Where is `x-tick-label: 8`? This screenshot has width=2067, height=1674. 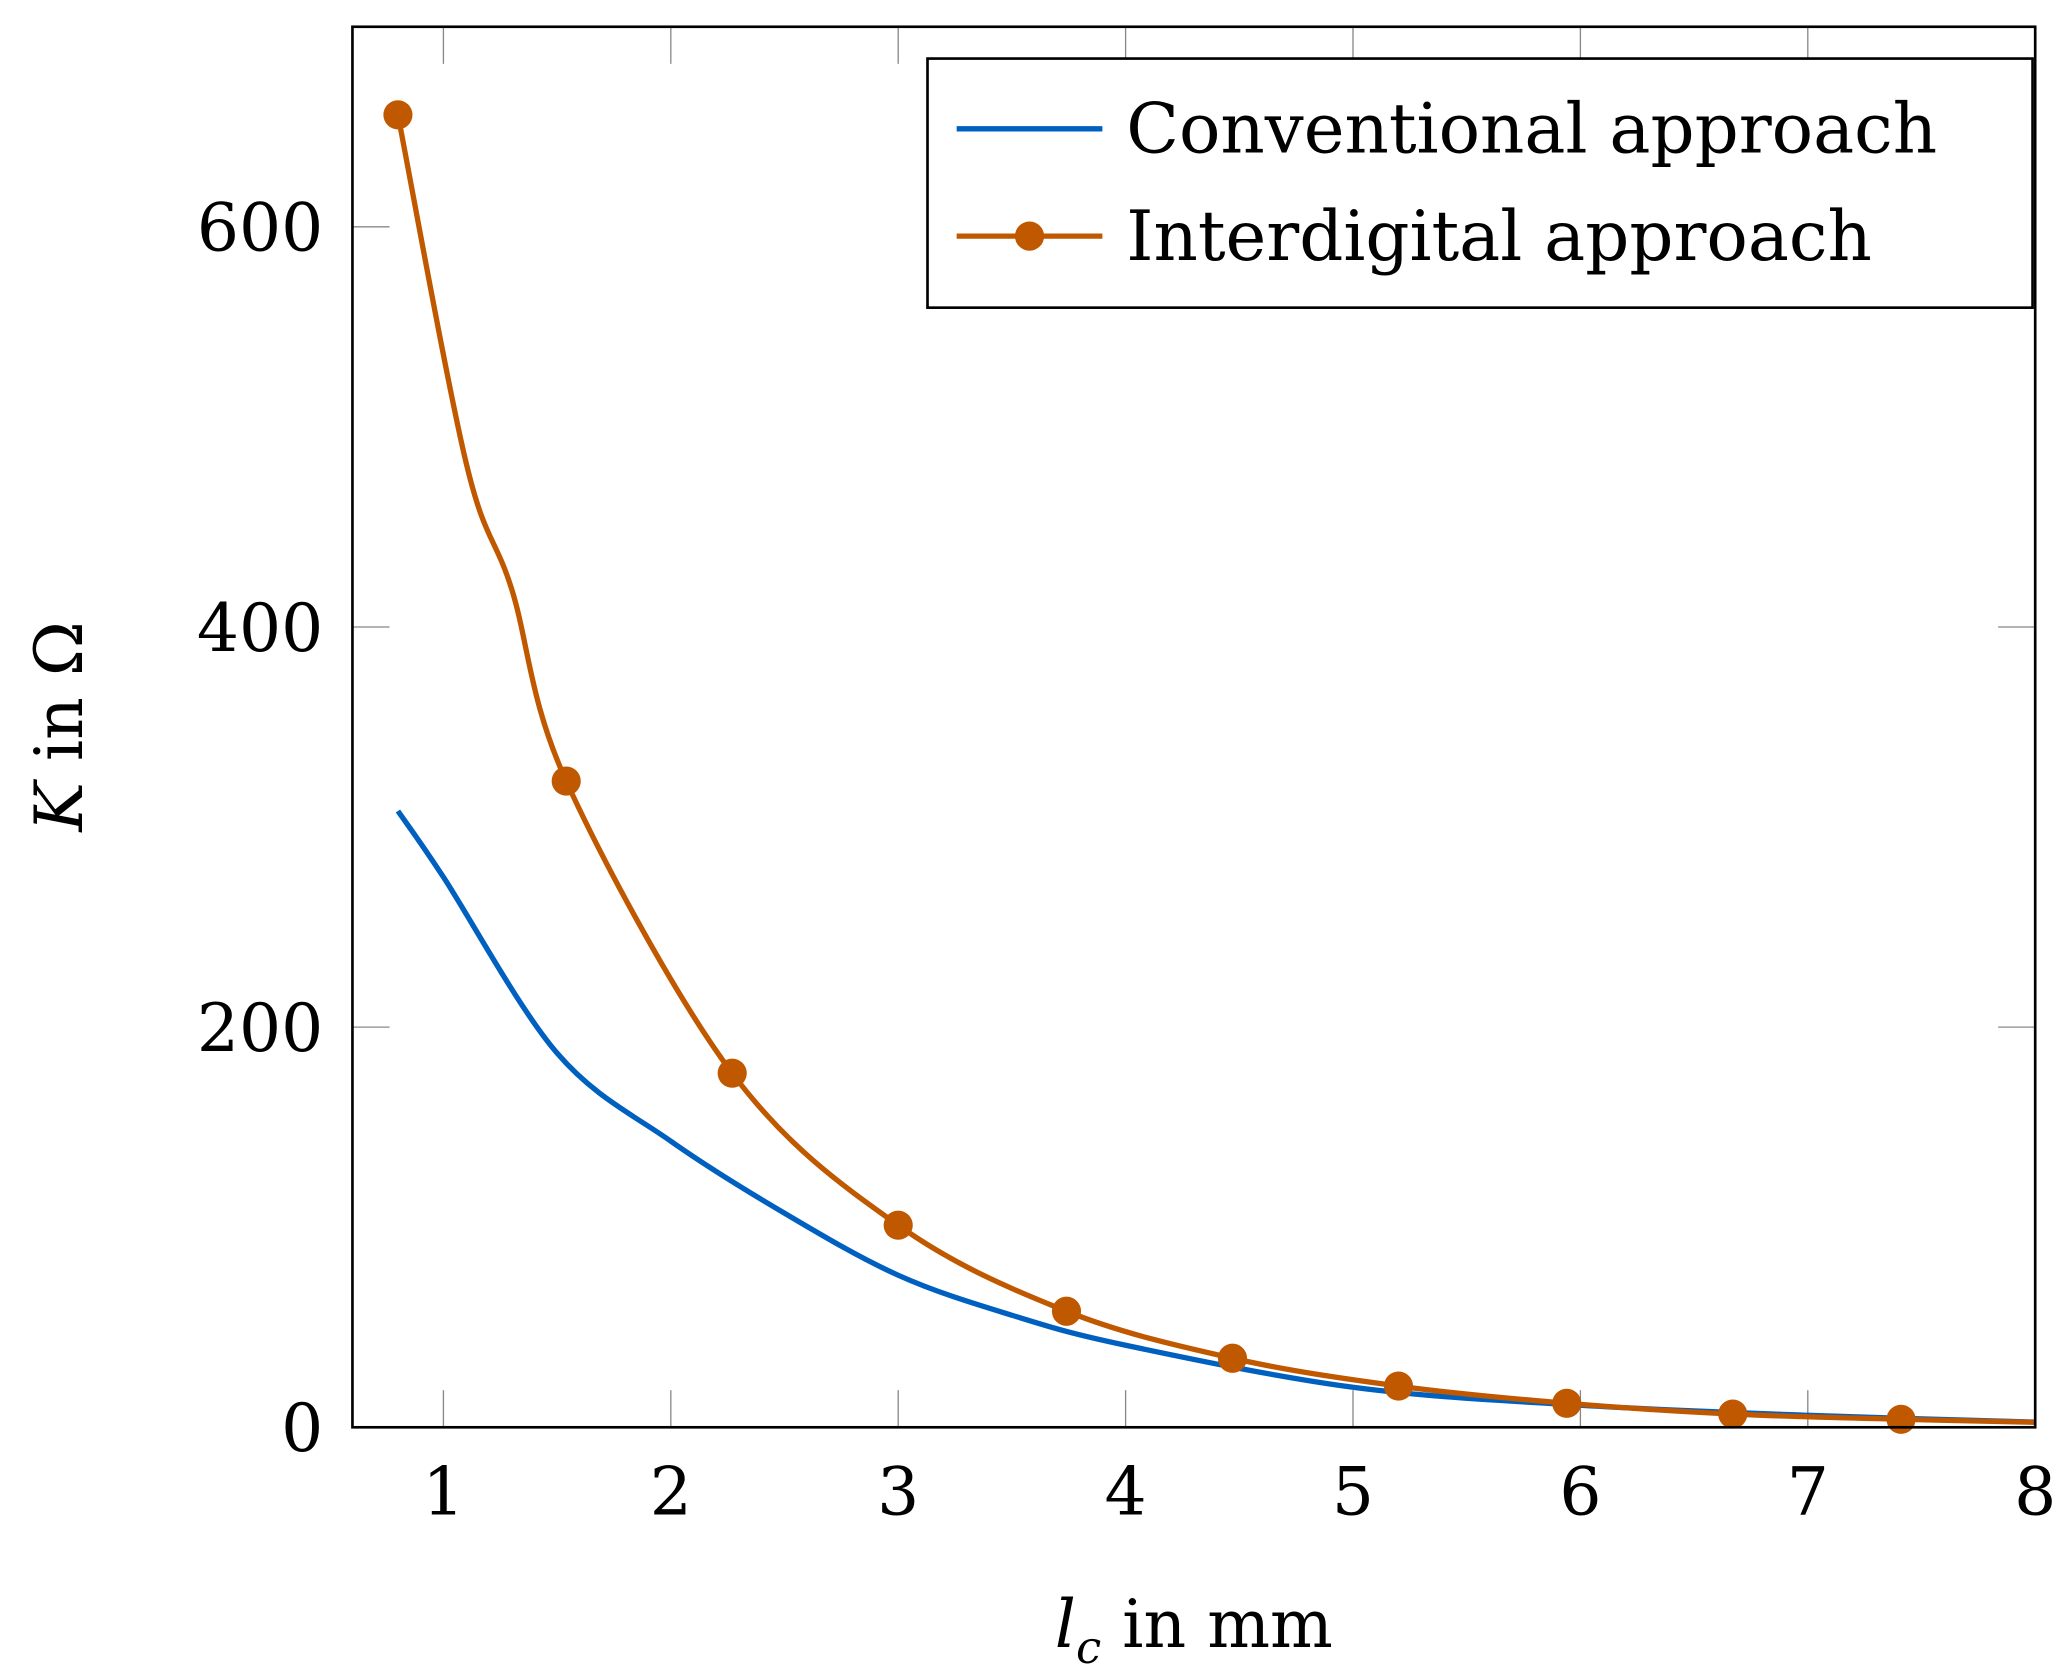
x-tick-label: 8 is located at coordinates (2035, 1492).